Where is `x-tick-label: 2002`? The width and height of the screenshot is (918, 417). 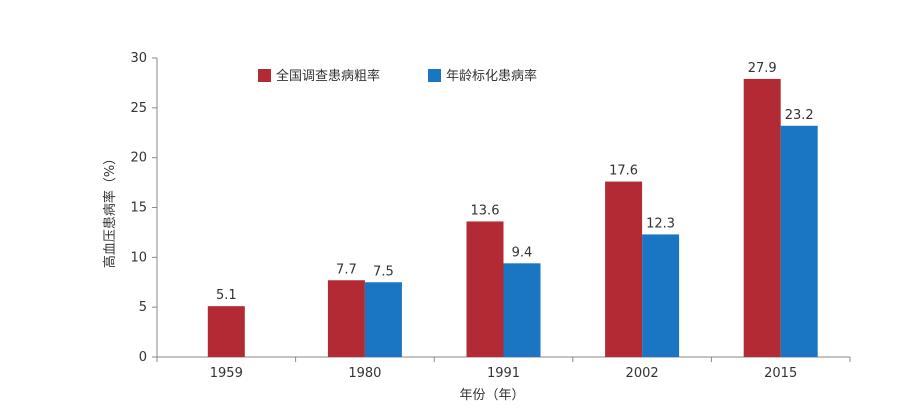 x-tick-label: 2002 is located at coordinates (642, 373).